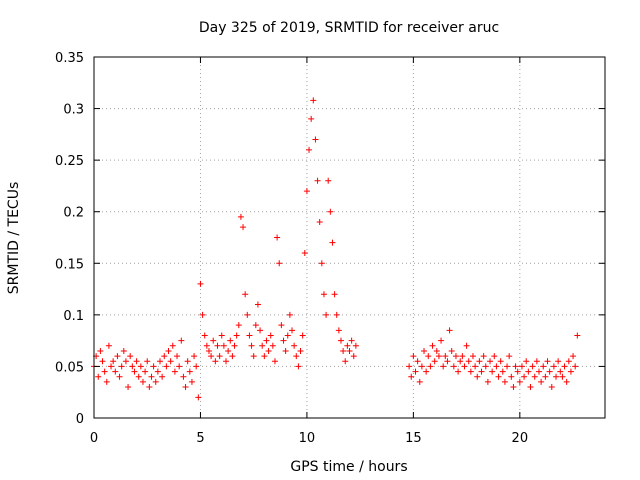  What do you see at coordinates (69, 161) in the screenshot?
I see `y-tick-label: 0.25` at bounding box center [69, 161].